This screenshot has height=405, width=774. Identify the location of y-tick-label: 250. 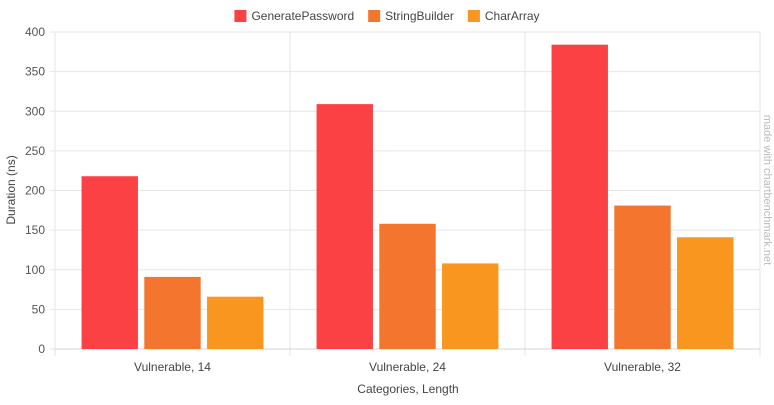
(35, 151).